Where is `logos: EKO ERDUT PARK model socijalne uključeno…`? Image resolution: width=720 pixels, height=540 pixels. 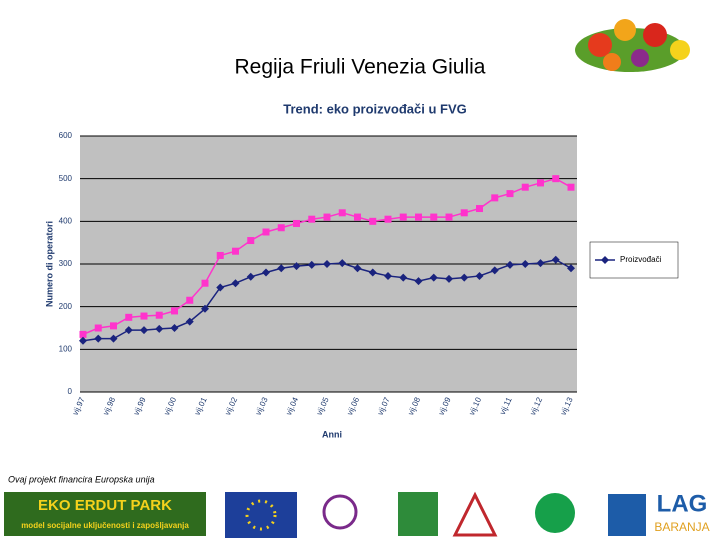
logos: EKO ERDUT PARK model socijalne uključeno… is located at coordinates (357, 514).